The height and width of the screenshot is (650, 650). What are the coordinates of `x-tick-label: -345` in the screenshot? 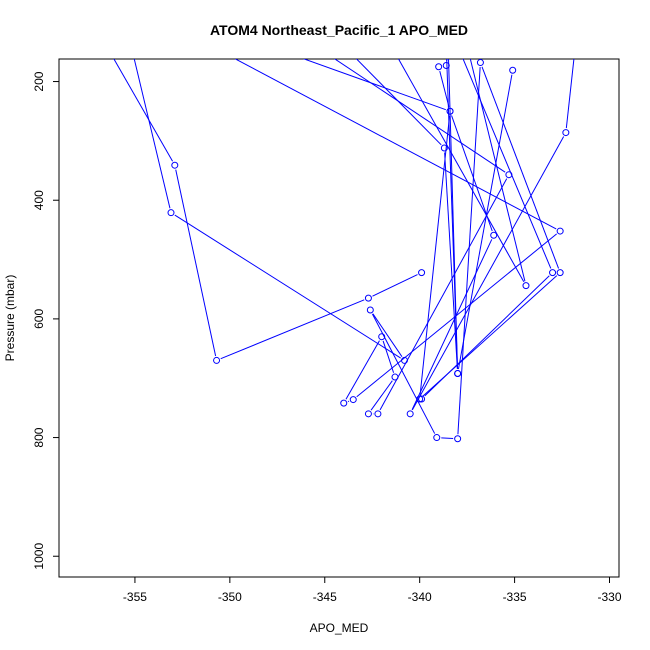 It's located at (325, 597).